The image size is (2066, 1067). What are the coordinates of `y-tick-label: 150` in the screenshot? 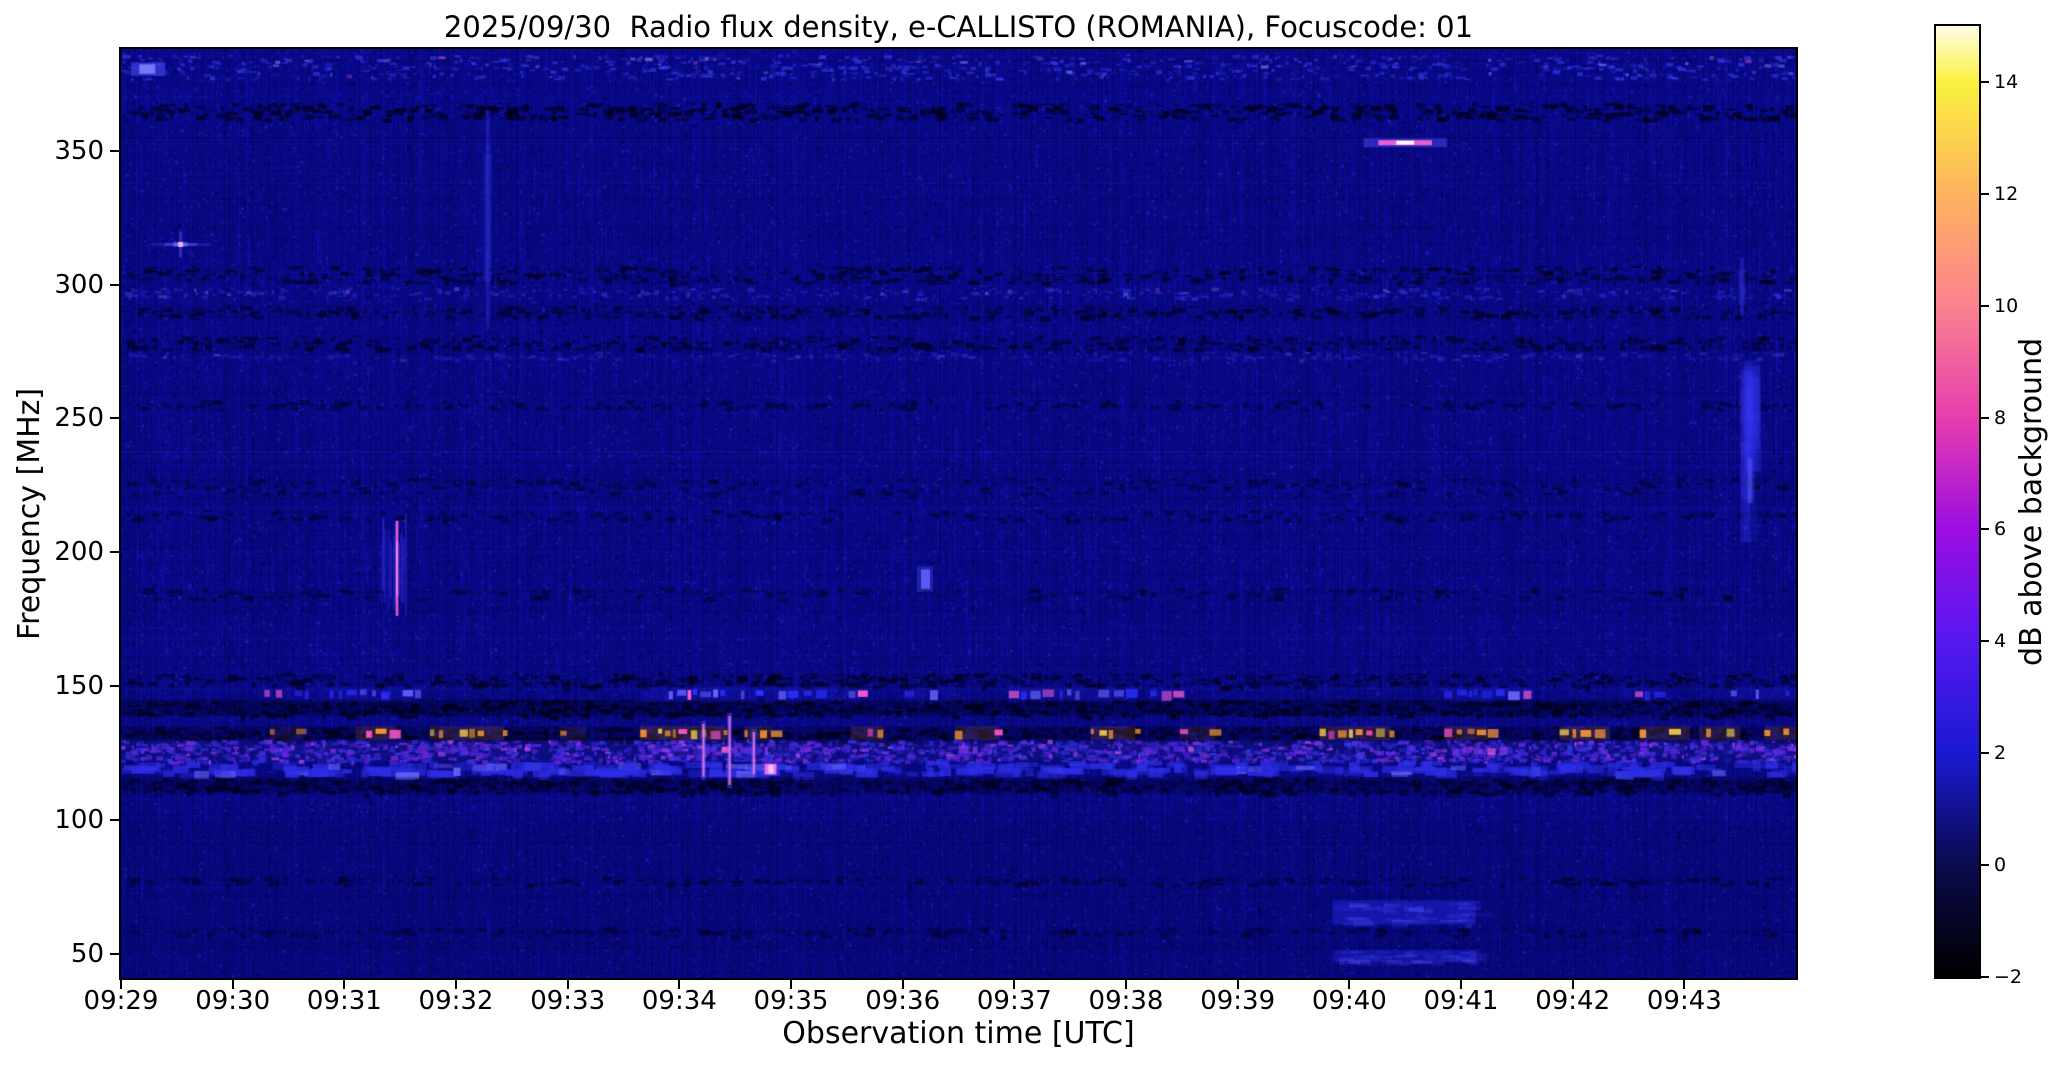 It's located at (79, 686).